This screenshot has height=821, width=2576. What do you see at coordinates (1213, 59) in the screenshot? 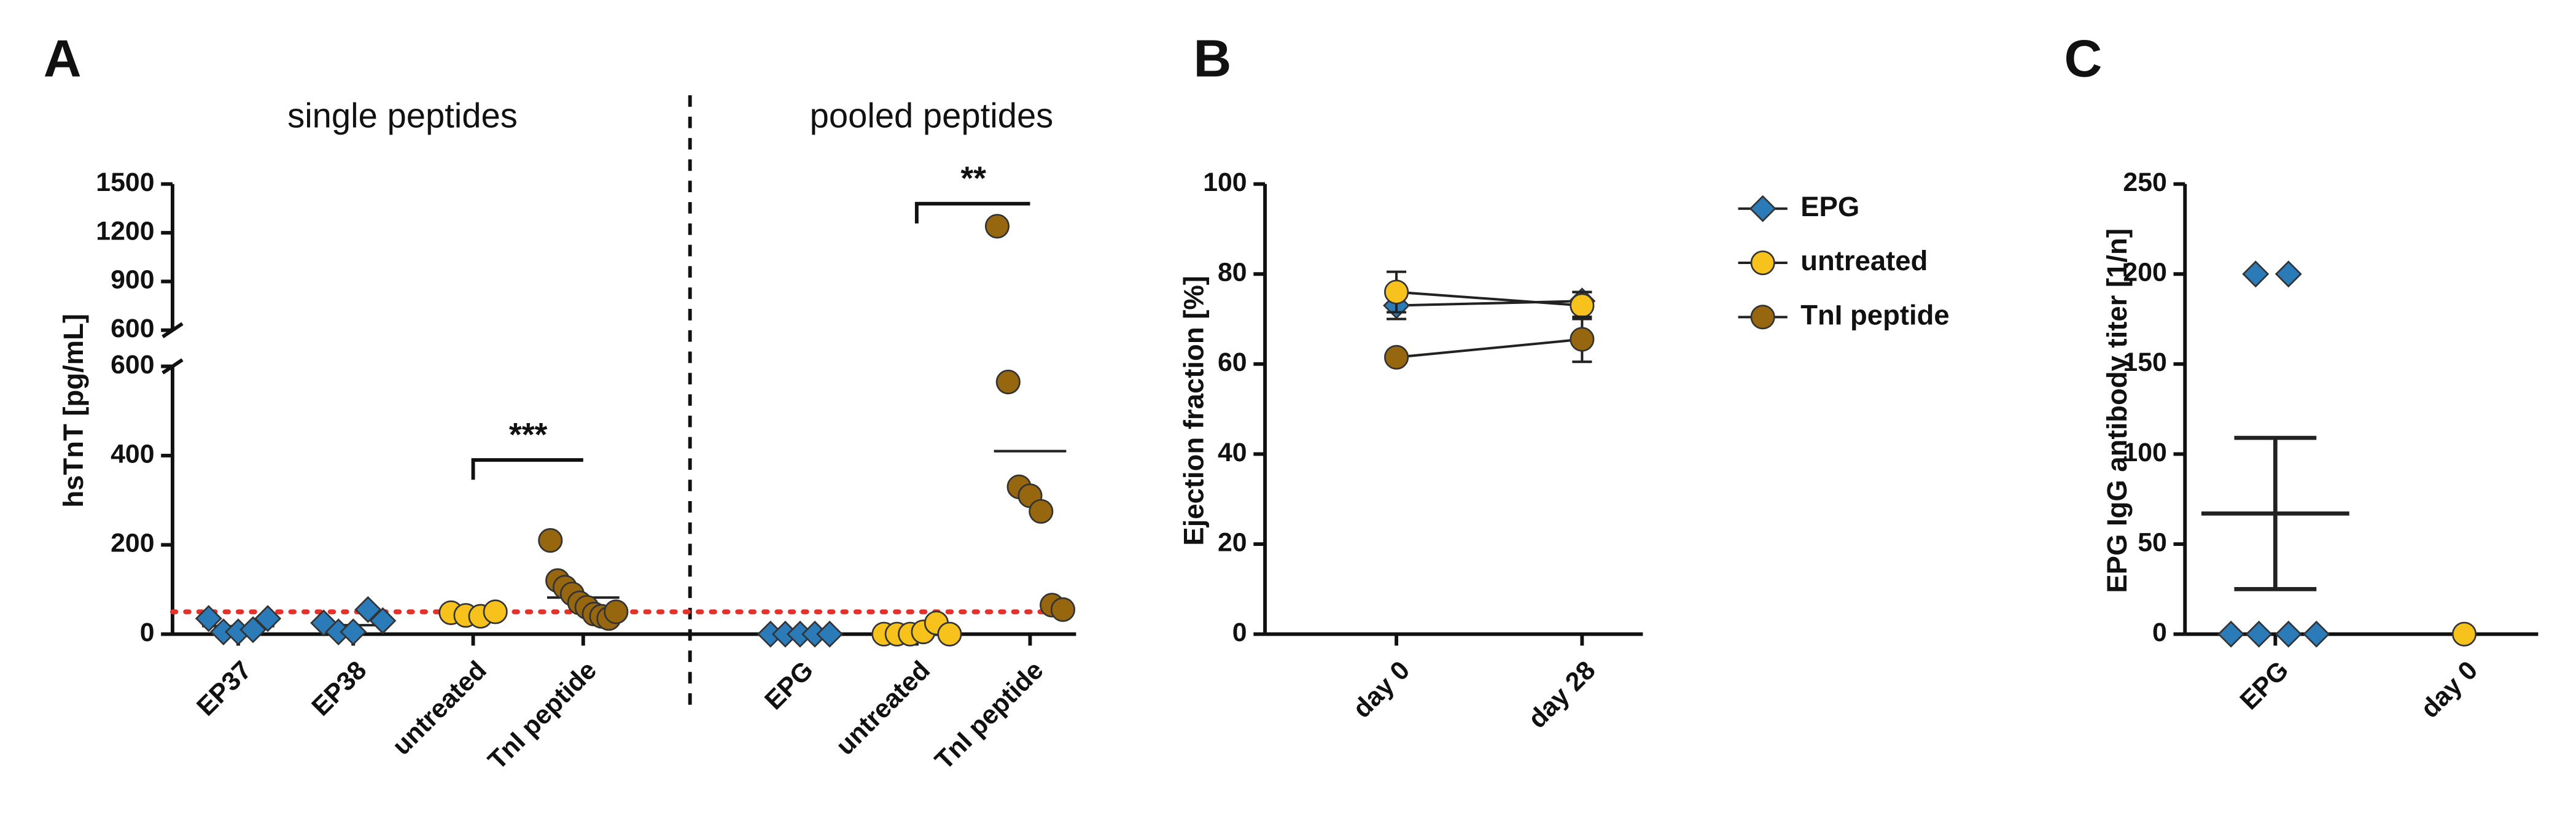
I see `panel-label: B` at bounding box center [1213, 59].